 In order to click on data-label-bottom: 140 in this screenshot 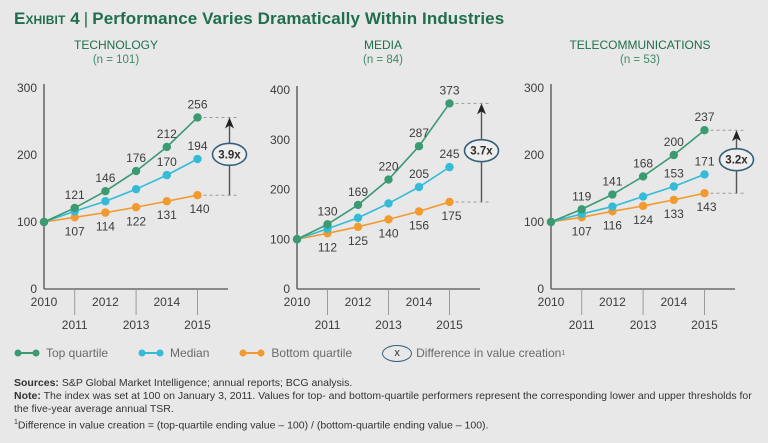, I will do `click(199, 209)`.